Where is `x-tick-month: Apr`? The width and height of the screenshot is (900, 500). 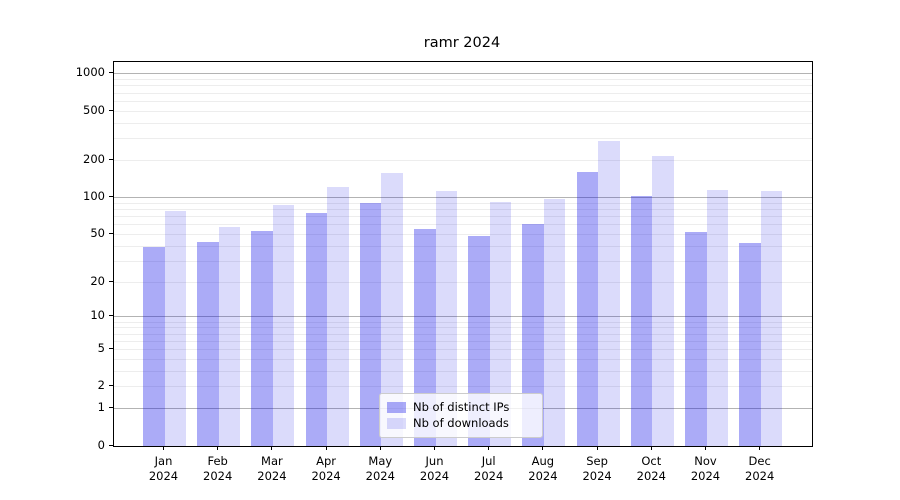
x-tick-month: Apr is located at coordinates (326, 461).